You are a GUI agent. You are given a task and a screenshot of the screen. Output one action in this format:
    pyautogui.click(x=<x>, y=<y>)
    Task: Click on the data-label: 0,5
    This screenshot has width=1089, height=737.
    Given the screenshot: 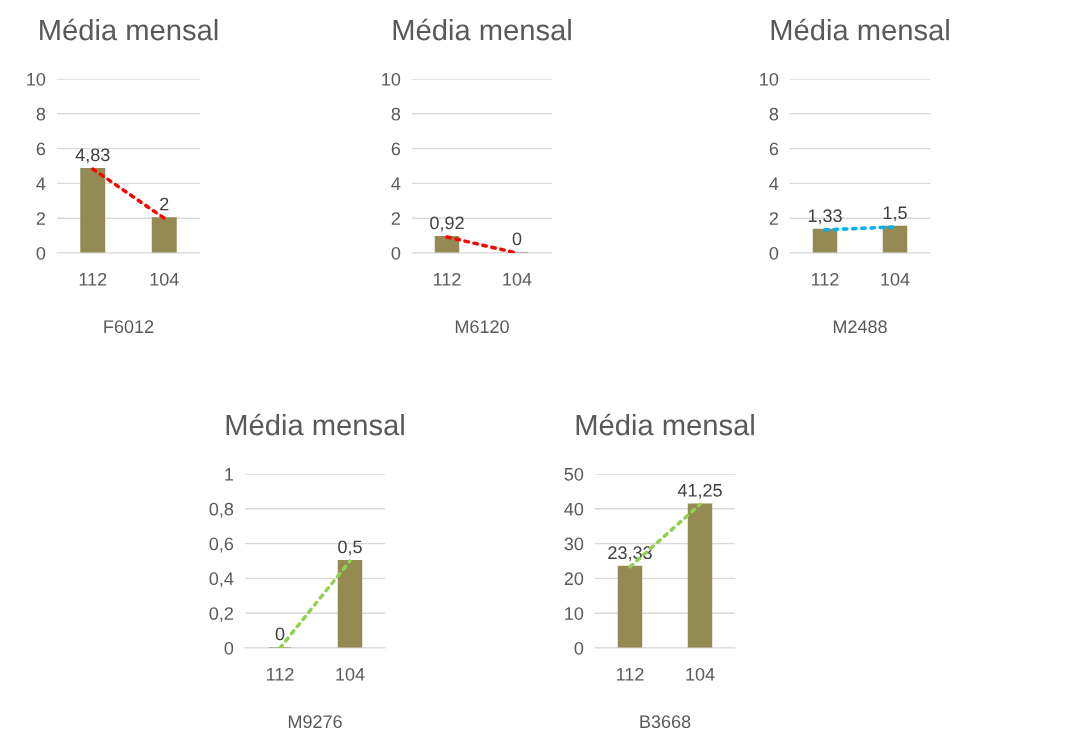 What is the action you would take?
    pyautogui.click(x=350, y=548)
    